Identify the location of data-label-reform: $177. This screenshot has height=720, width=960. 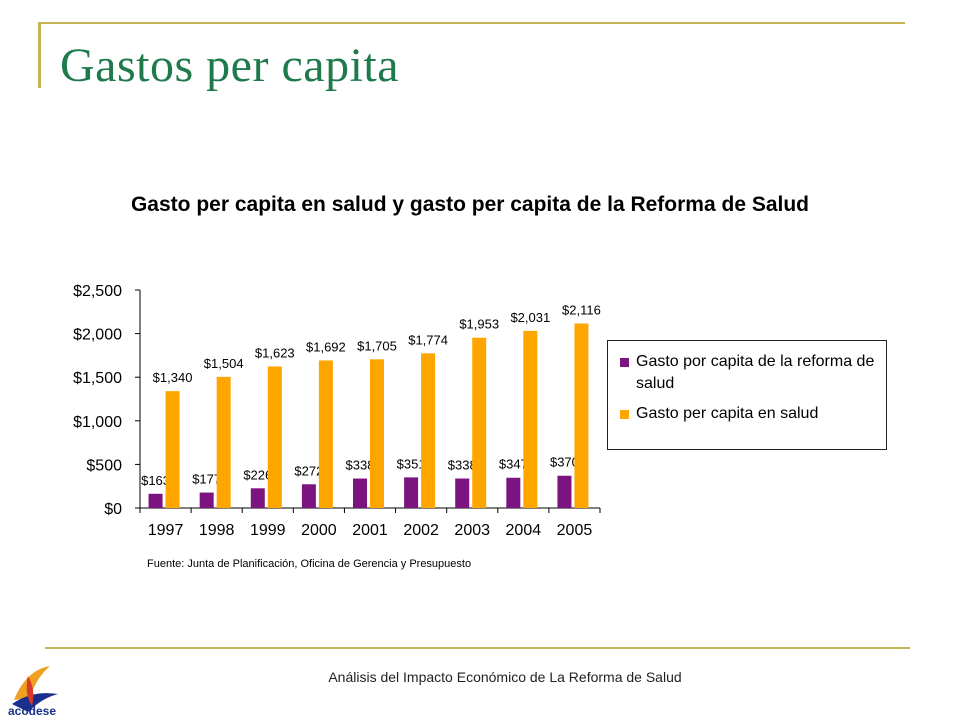
(206, 479).